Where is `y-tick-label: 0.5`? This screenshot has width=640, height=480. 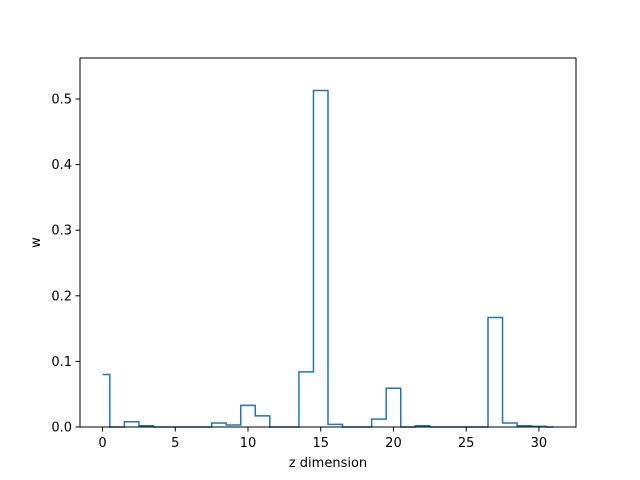 y-tick-label: 0.5 is located at coordinates (61, 100).